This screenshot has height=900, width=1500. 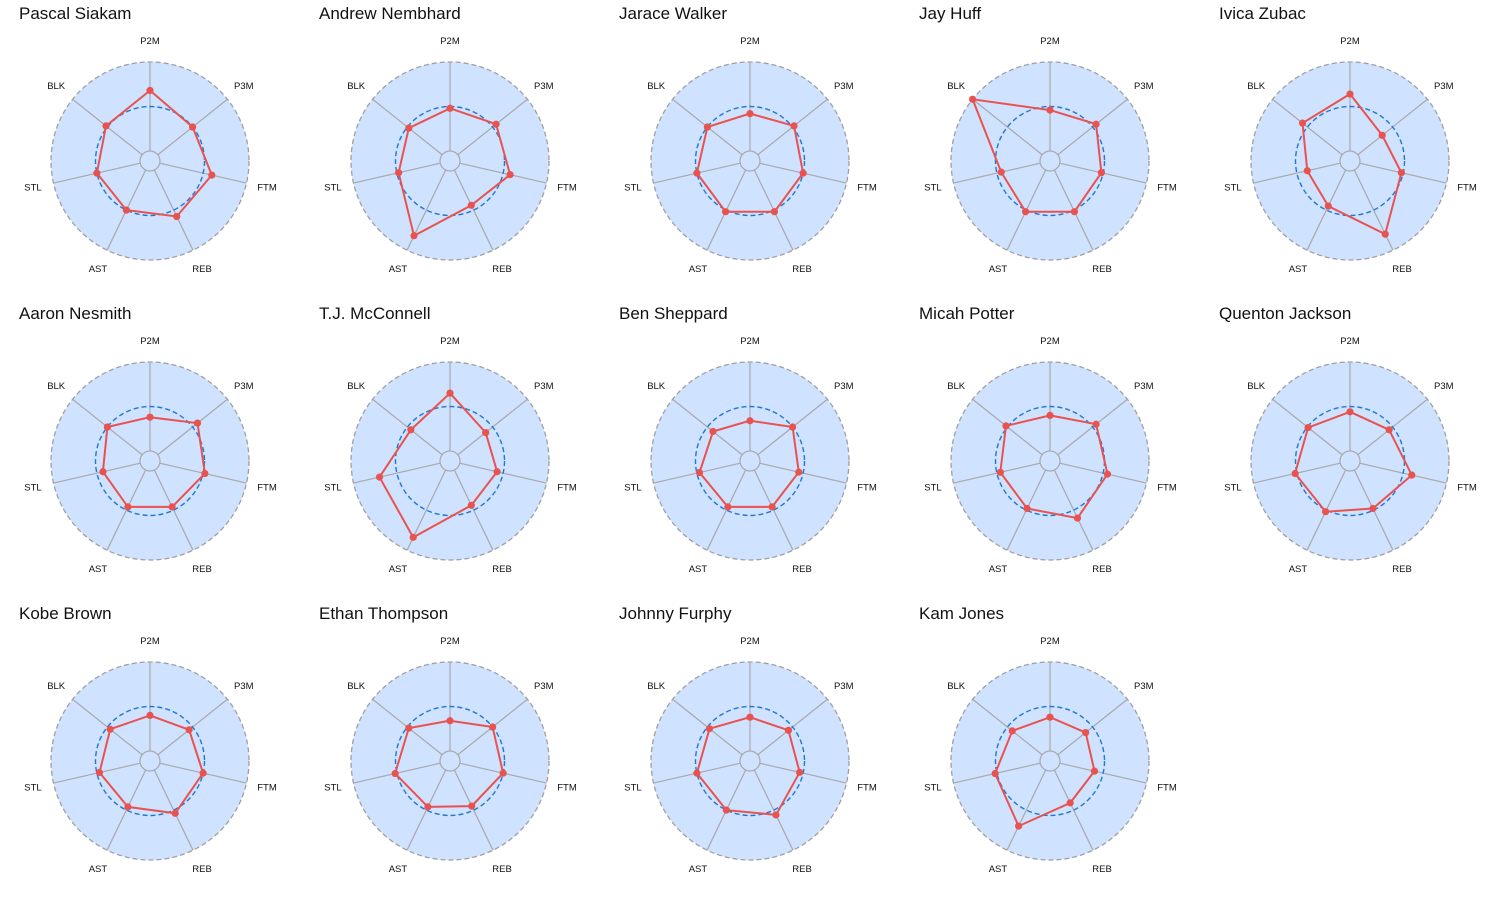 What do you see at coordinates (1050, 150) in the screenshot?
I see `radar-panel: Jay Huff P2M P3M FTM REB AST STL BLK` at bounding box center [1050, 150].